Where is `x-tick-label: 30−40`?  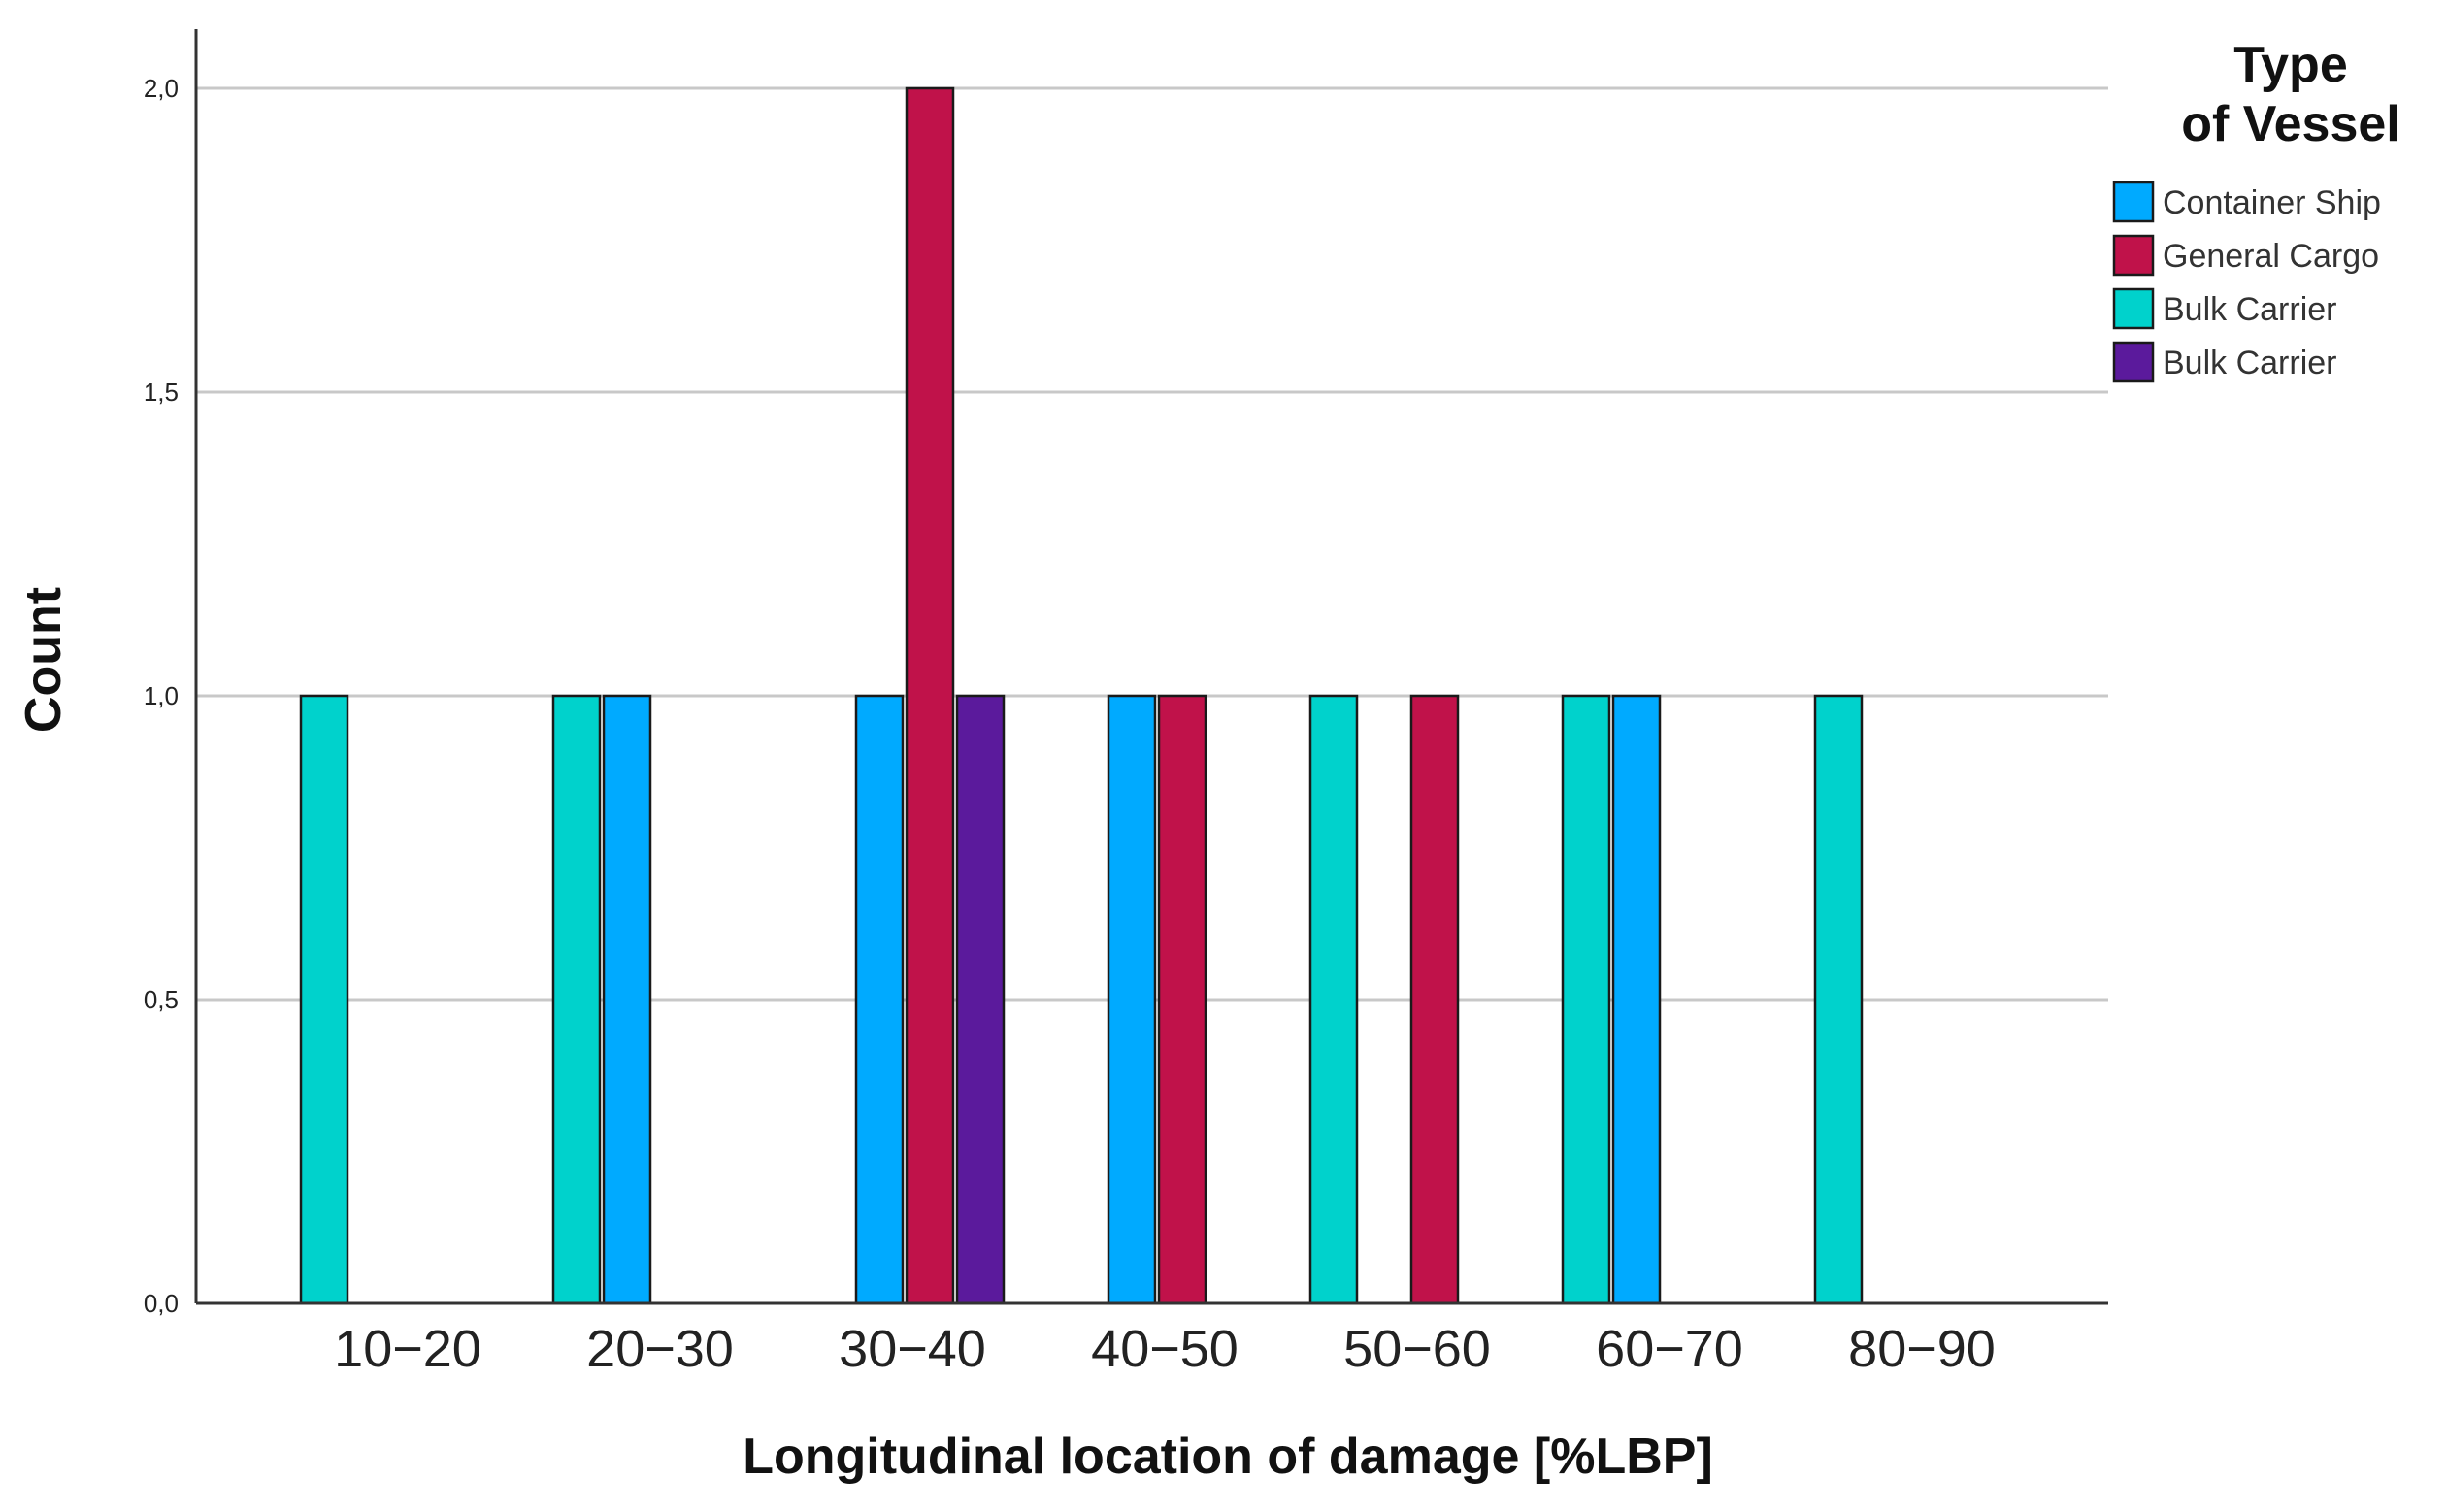 x-tick-label: 30−40 is located at coordinates (912, 1349).